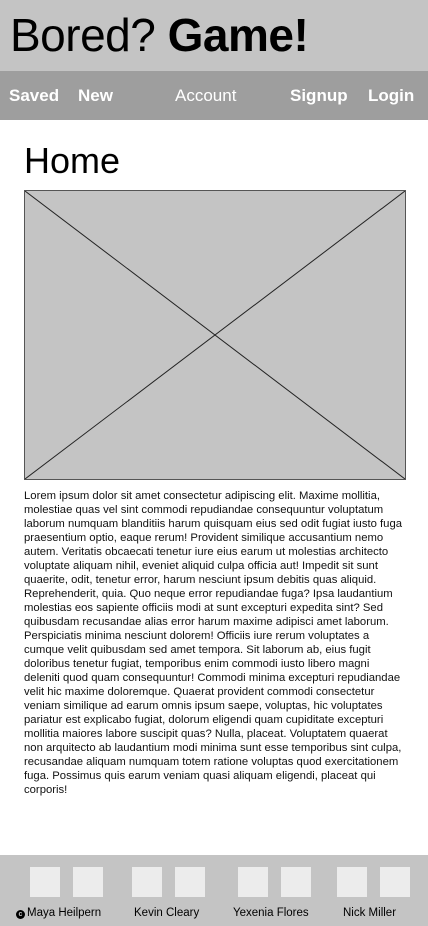 This screenshot has width=428, height=926. What do you see at coordinates (72, 160) in the screenshot?
I see `page-title: Home` at bounding box center [72, 160].